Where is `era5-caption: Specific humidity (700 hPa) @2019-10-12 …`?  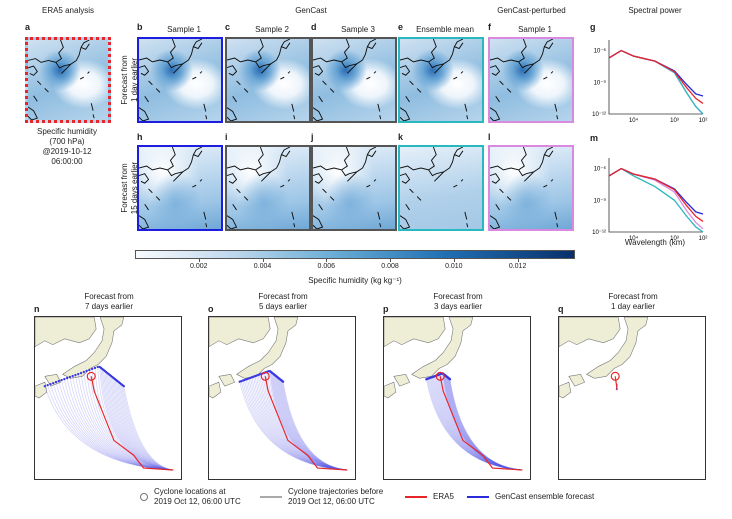
era5-caption: Specific humidity (700 hPa) @2019-10-12 … is located at coordinates (67, 147).